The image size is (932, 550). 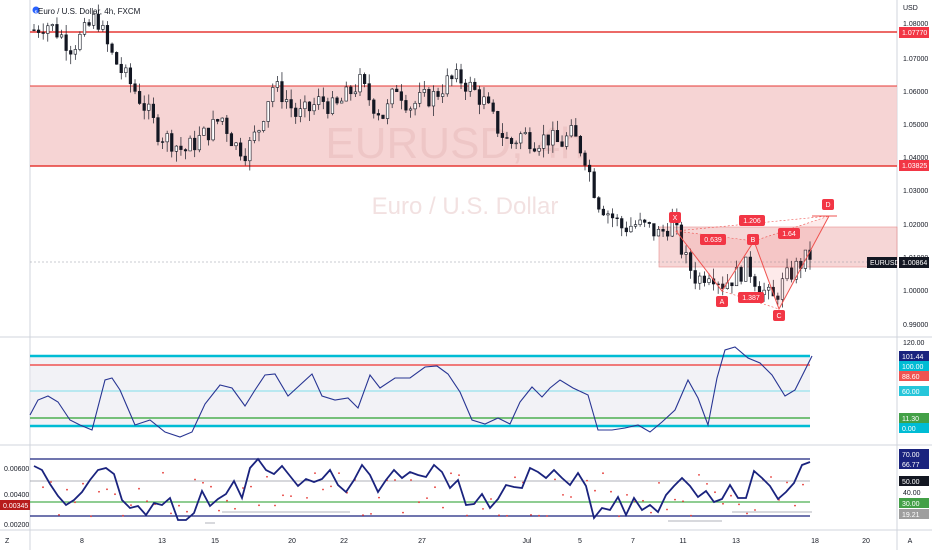 What do you see at coordinates (915, 158) in the screenshot?
I see `price-tick: 1.04000` at bounding box center [915, 158].